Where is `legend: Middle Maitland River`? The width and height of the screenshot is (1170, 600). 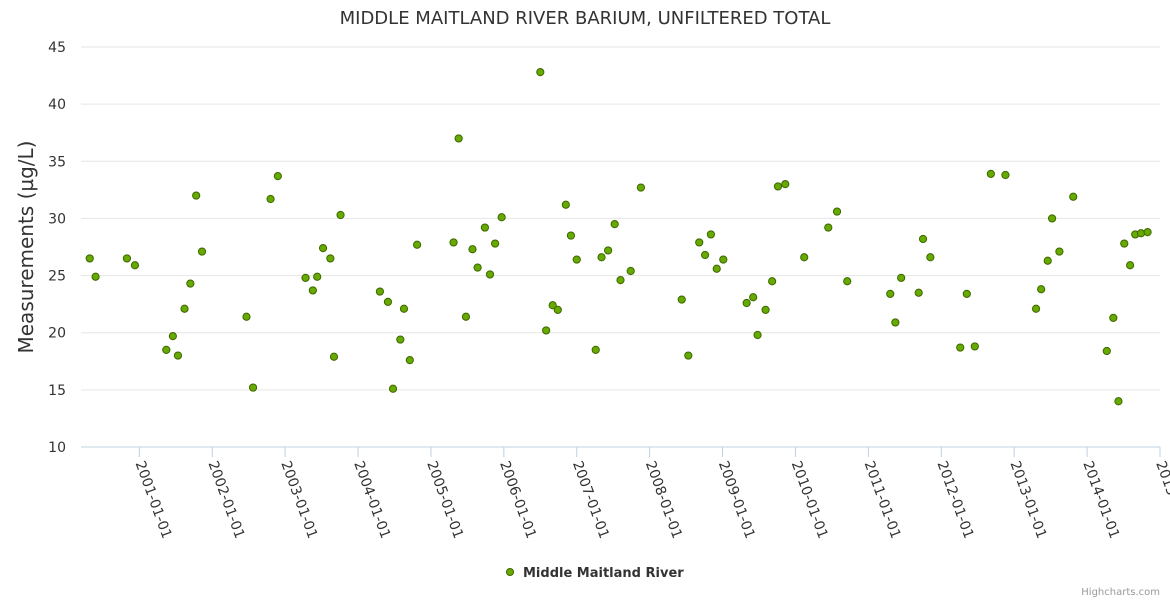
legend: Middle Maitland River is located at coordinates (595, 573).